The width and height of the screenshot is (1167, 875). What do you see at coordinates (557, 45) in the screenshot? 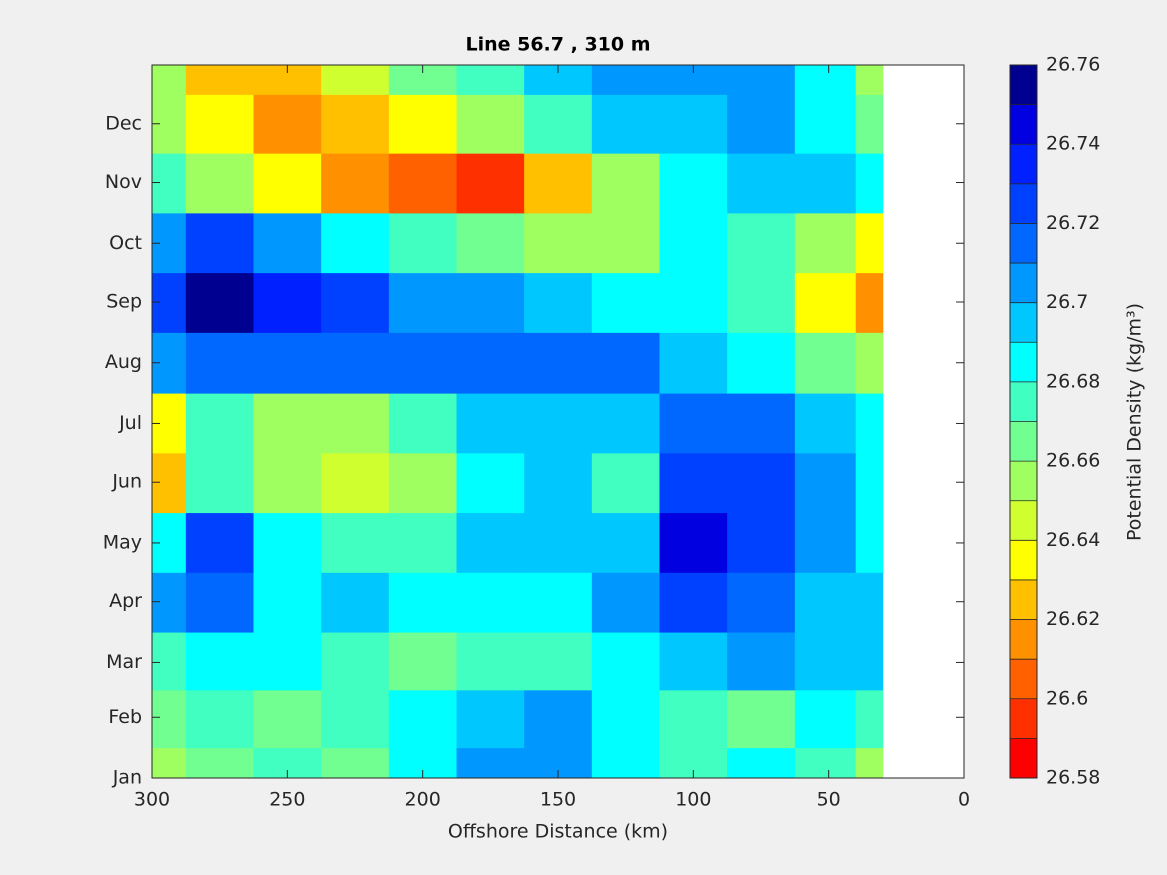
I see `chart-title: Line 56.7 , 310 m` at bounding box center [557, 45].